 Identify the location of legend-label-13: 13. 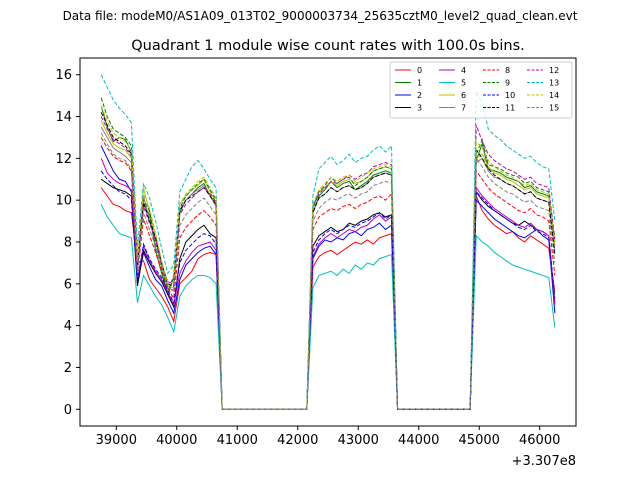
(554, 83).